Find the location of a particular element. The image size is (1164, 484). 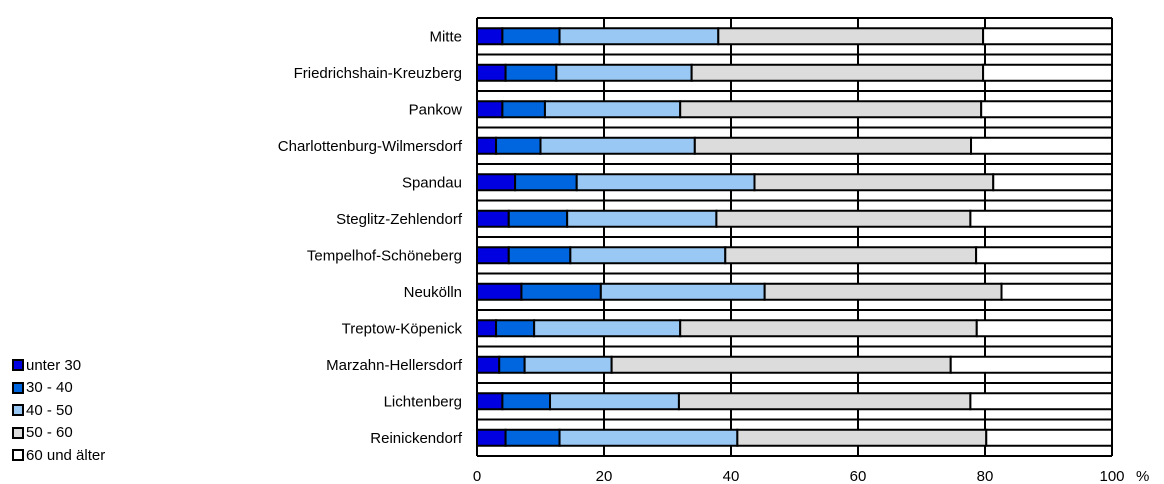

x-tick-label: 0 is located at coordinates (477, 476).